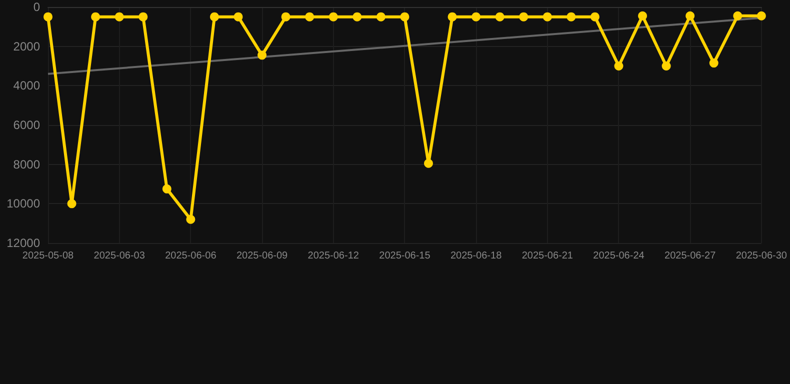 The image size is (790, 384). What do you see at coordinates (26, 164) in the screenshot?
I see `y-tick-label: 8000` at bounding box center [26, 164].